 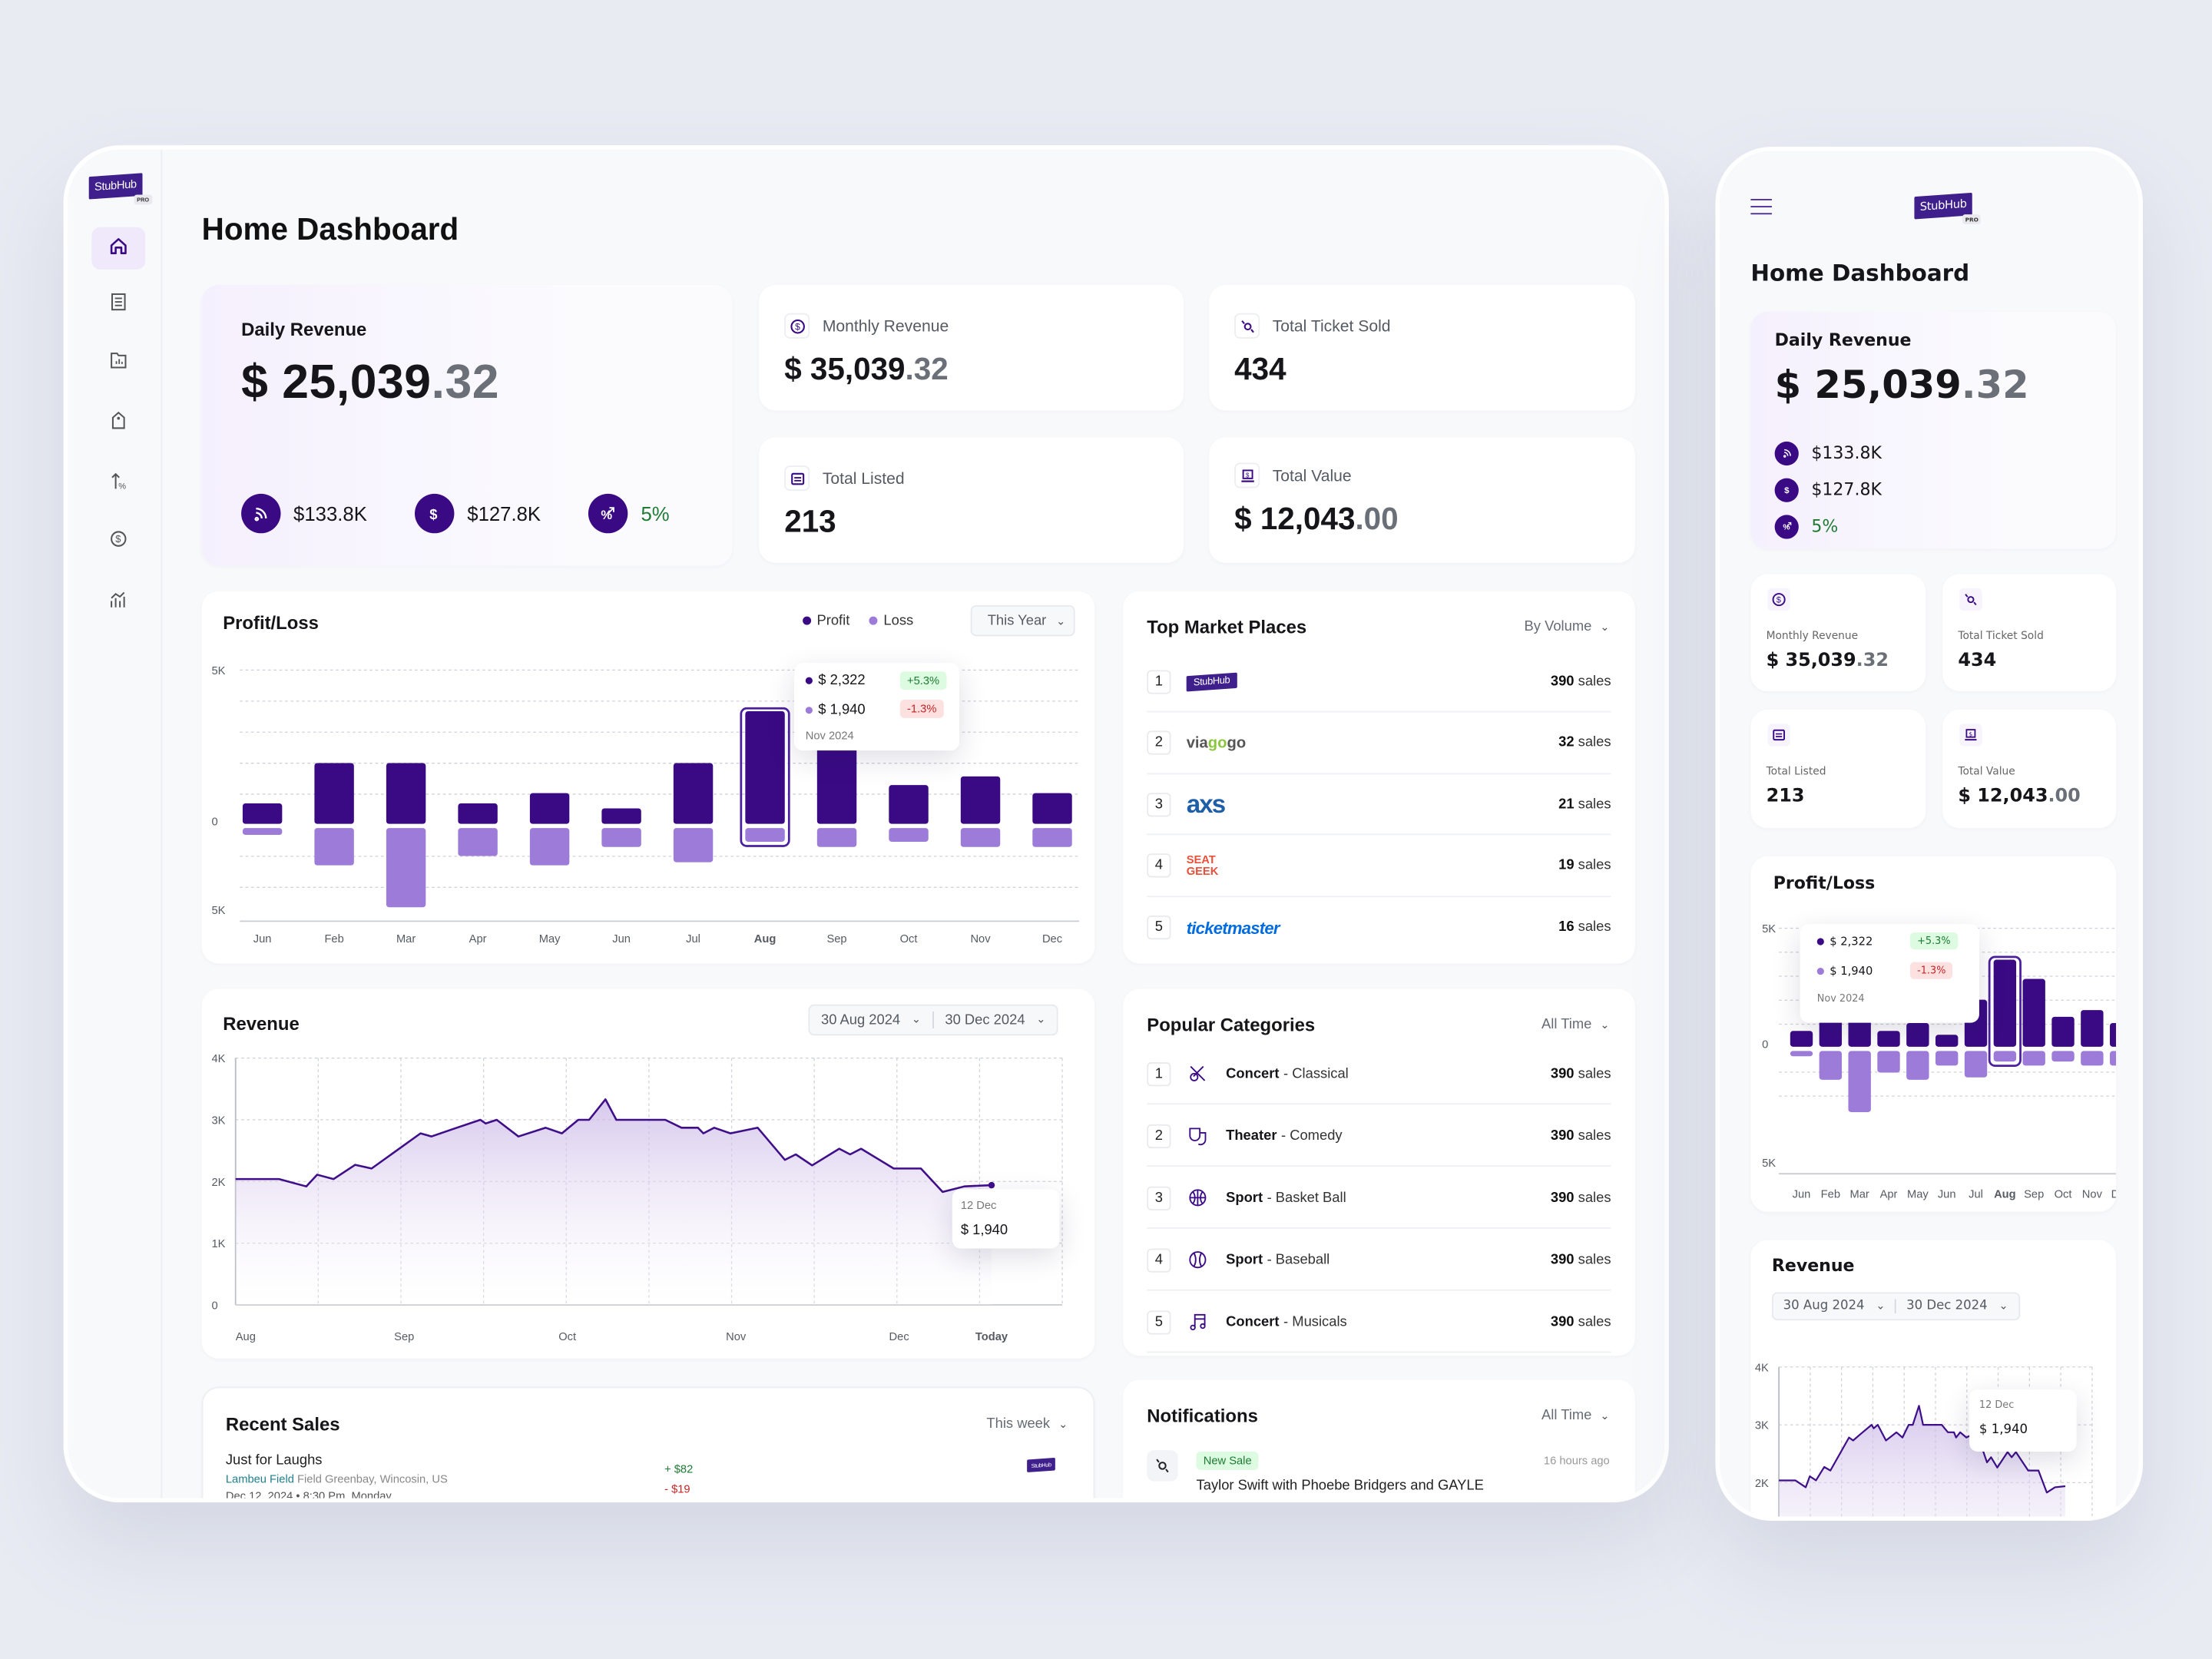 I want to click on page-title: Home Dashboard, so click(x=1860, y=272).